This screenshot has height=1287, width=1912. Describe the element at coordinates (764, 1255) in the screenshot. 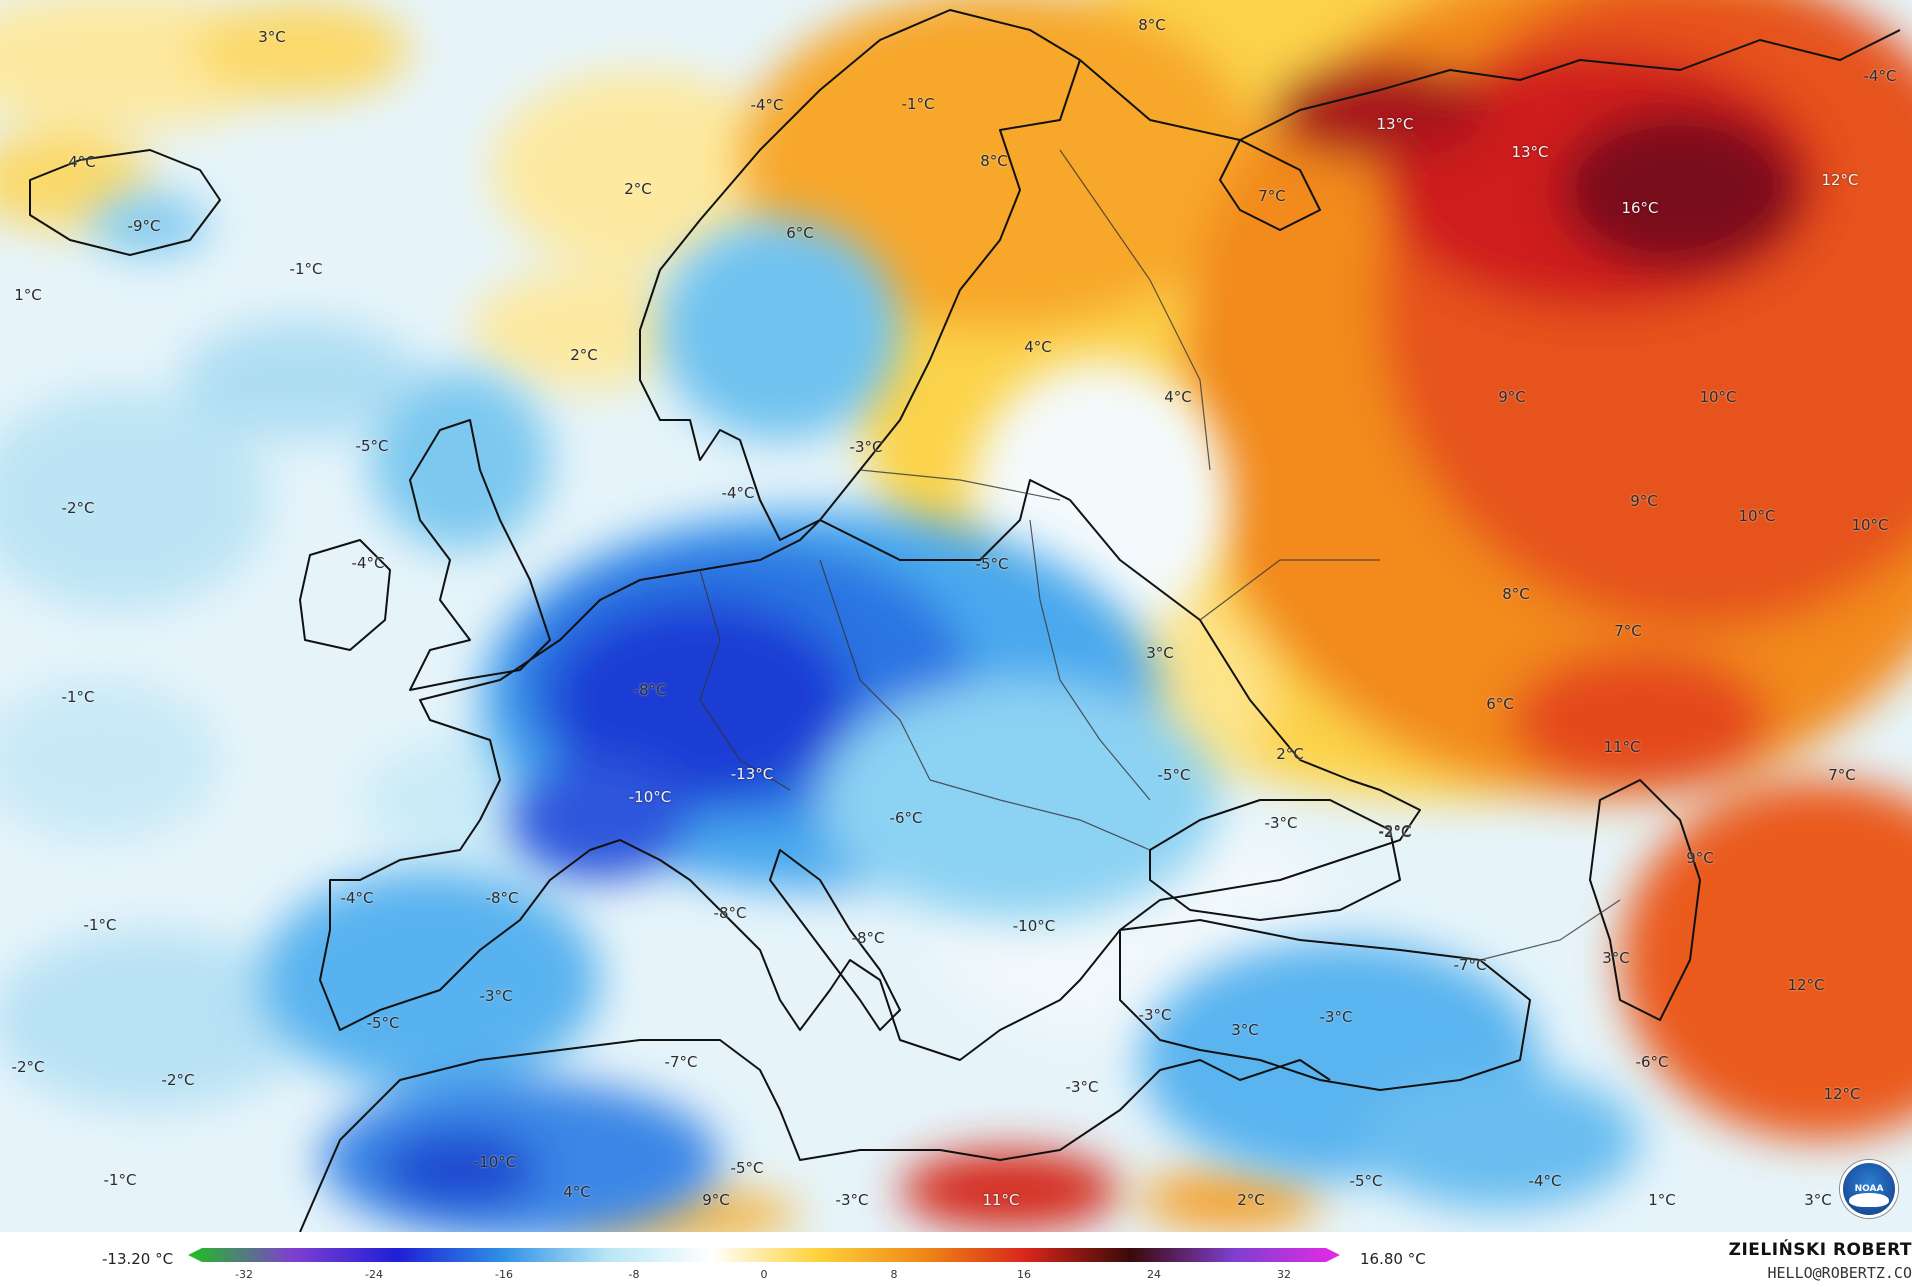

I see `legend-colorbar` at that location.